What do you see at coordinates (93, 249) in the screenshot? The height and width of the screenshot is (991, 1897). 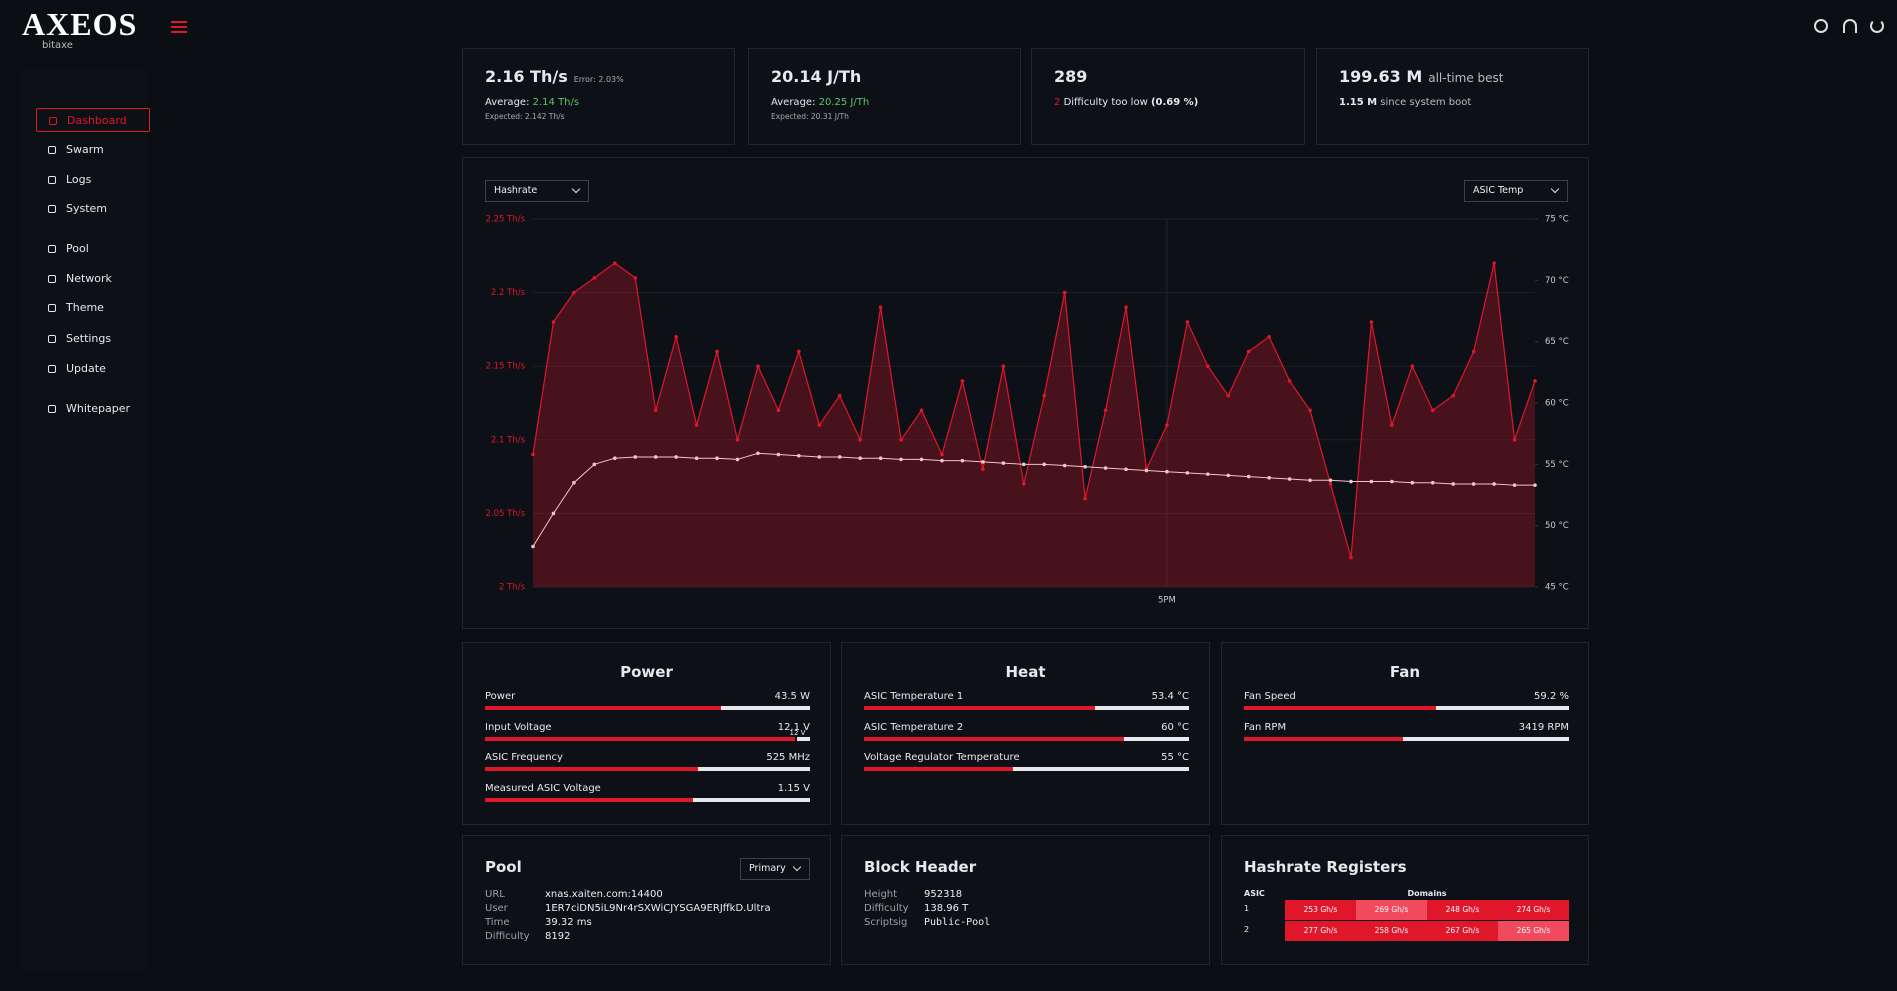 I see `nav-item: Pool` at bounding box center [93, 249].